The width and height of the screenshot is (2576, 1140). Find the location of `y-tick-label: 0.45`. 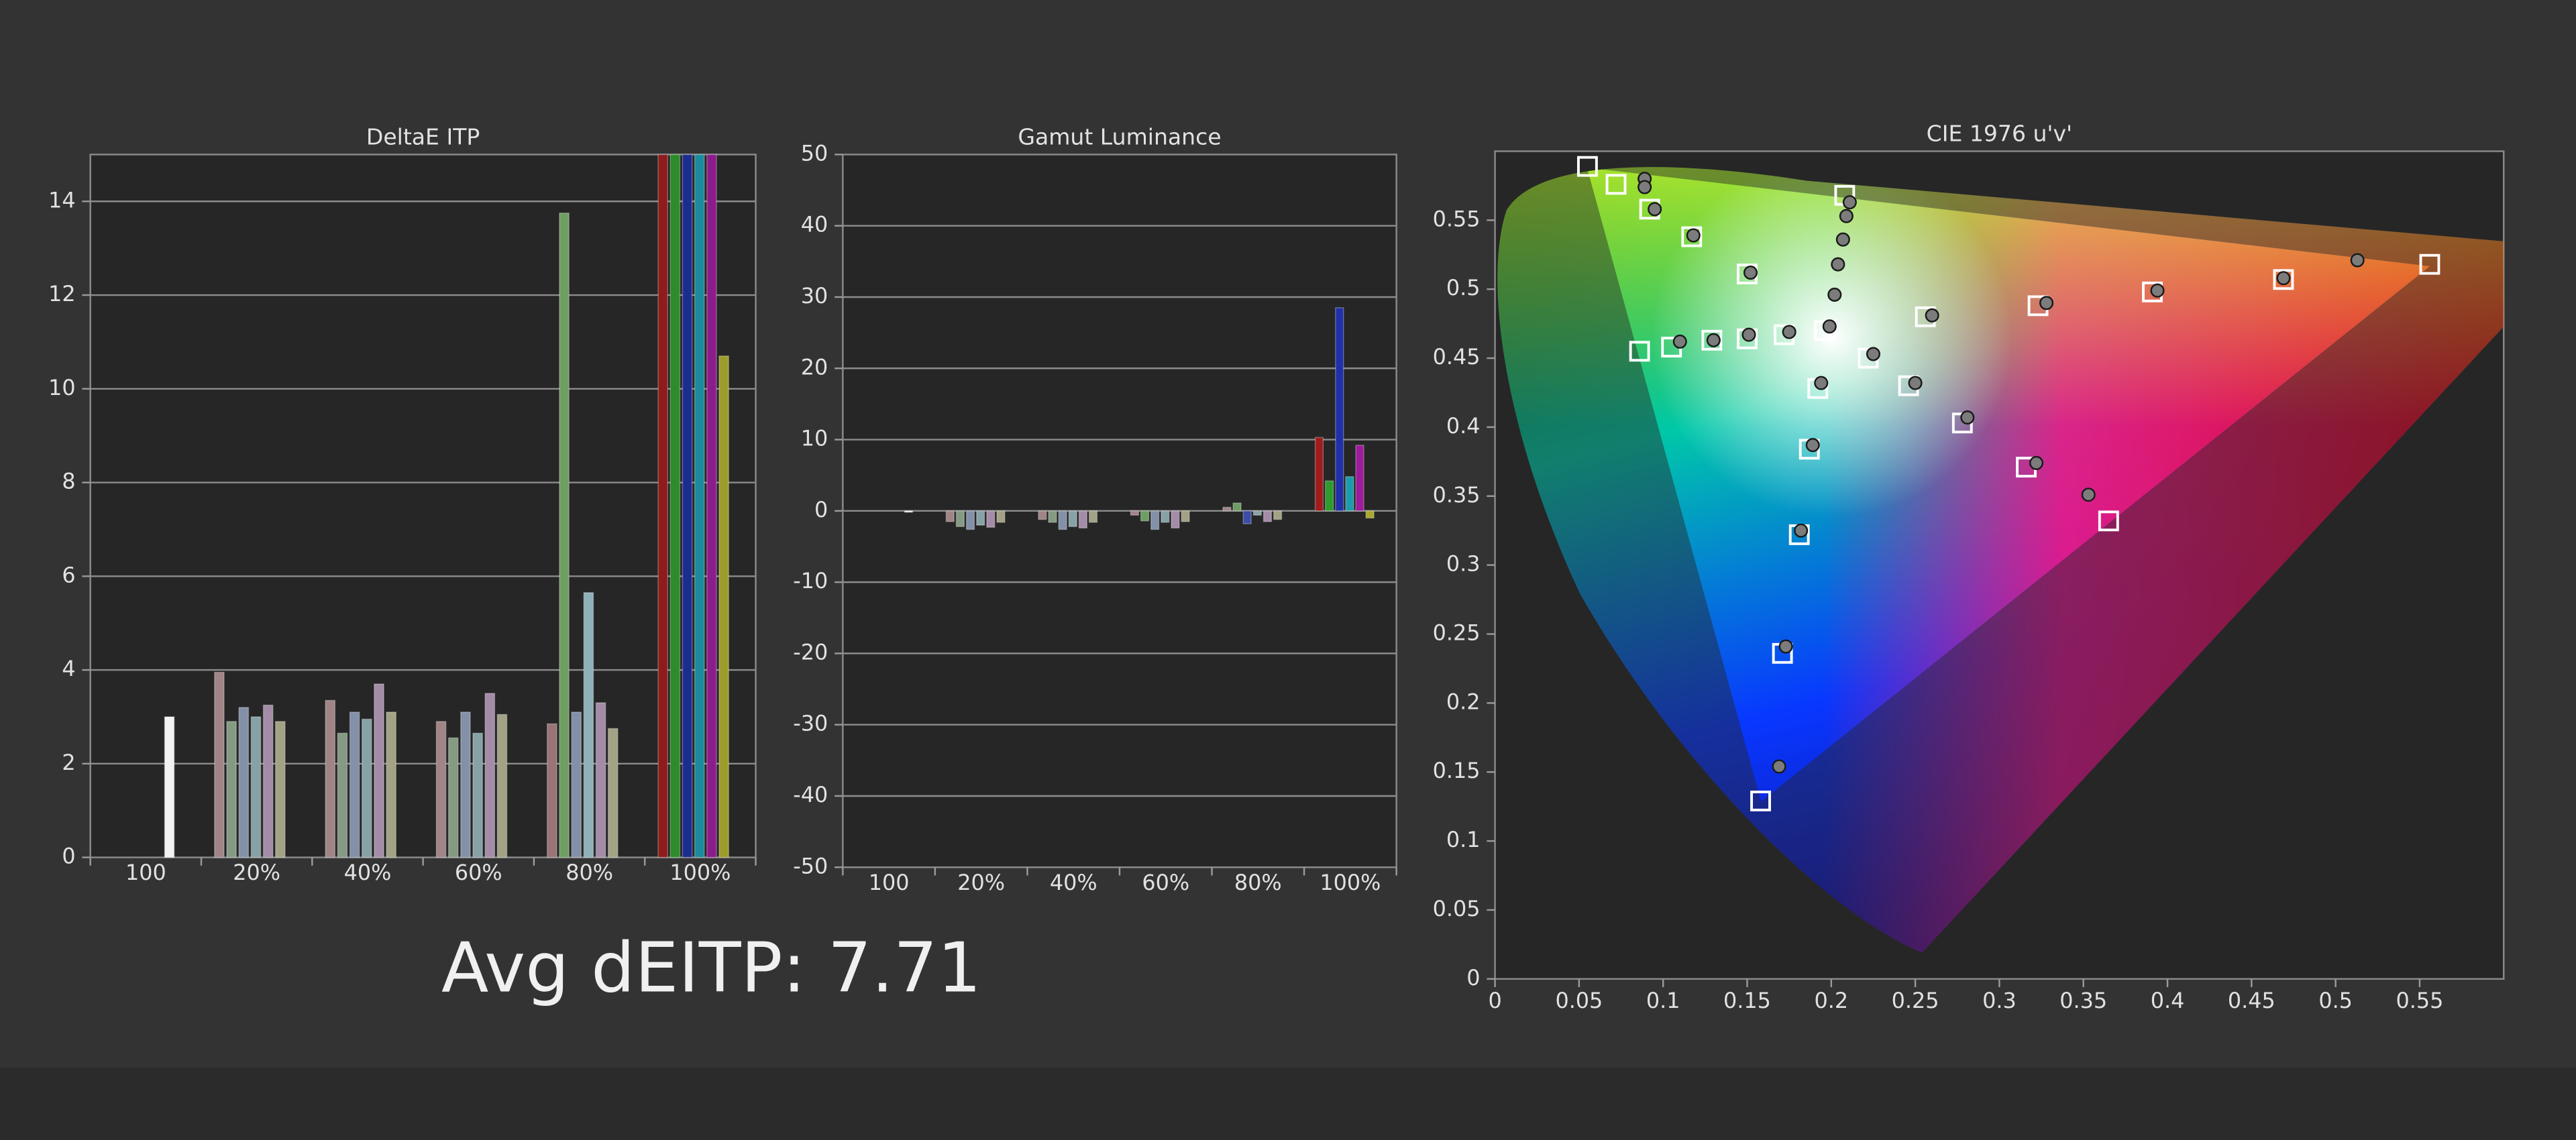

y-tick-label: 0.45 is located at coordinates (1457, 356).